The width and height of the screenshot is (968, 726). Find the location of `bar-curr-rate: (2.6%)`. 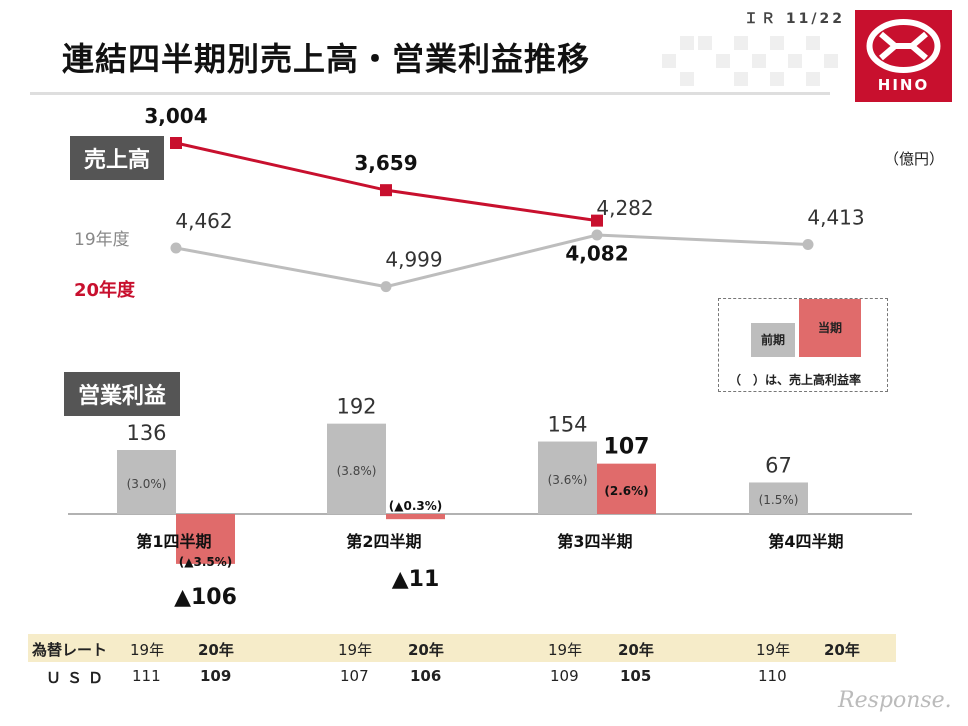

bar-curr-rate: (2.6%) is located at coordinates (626, 491).